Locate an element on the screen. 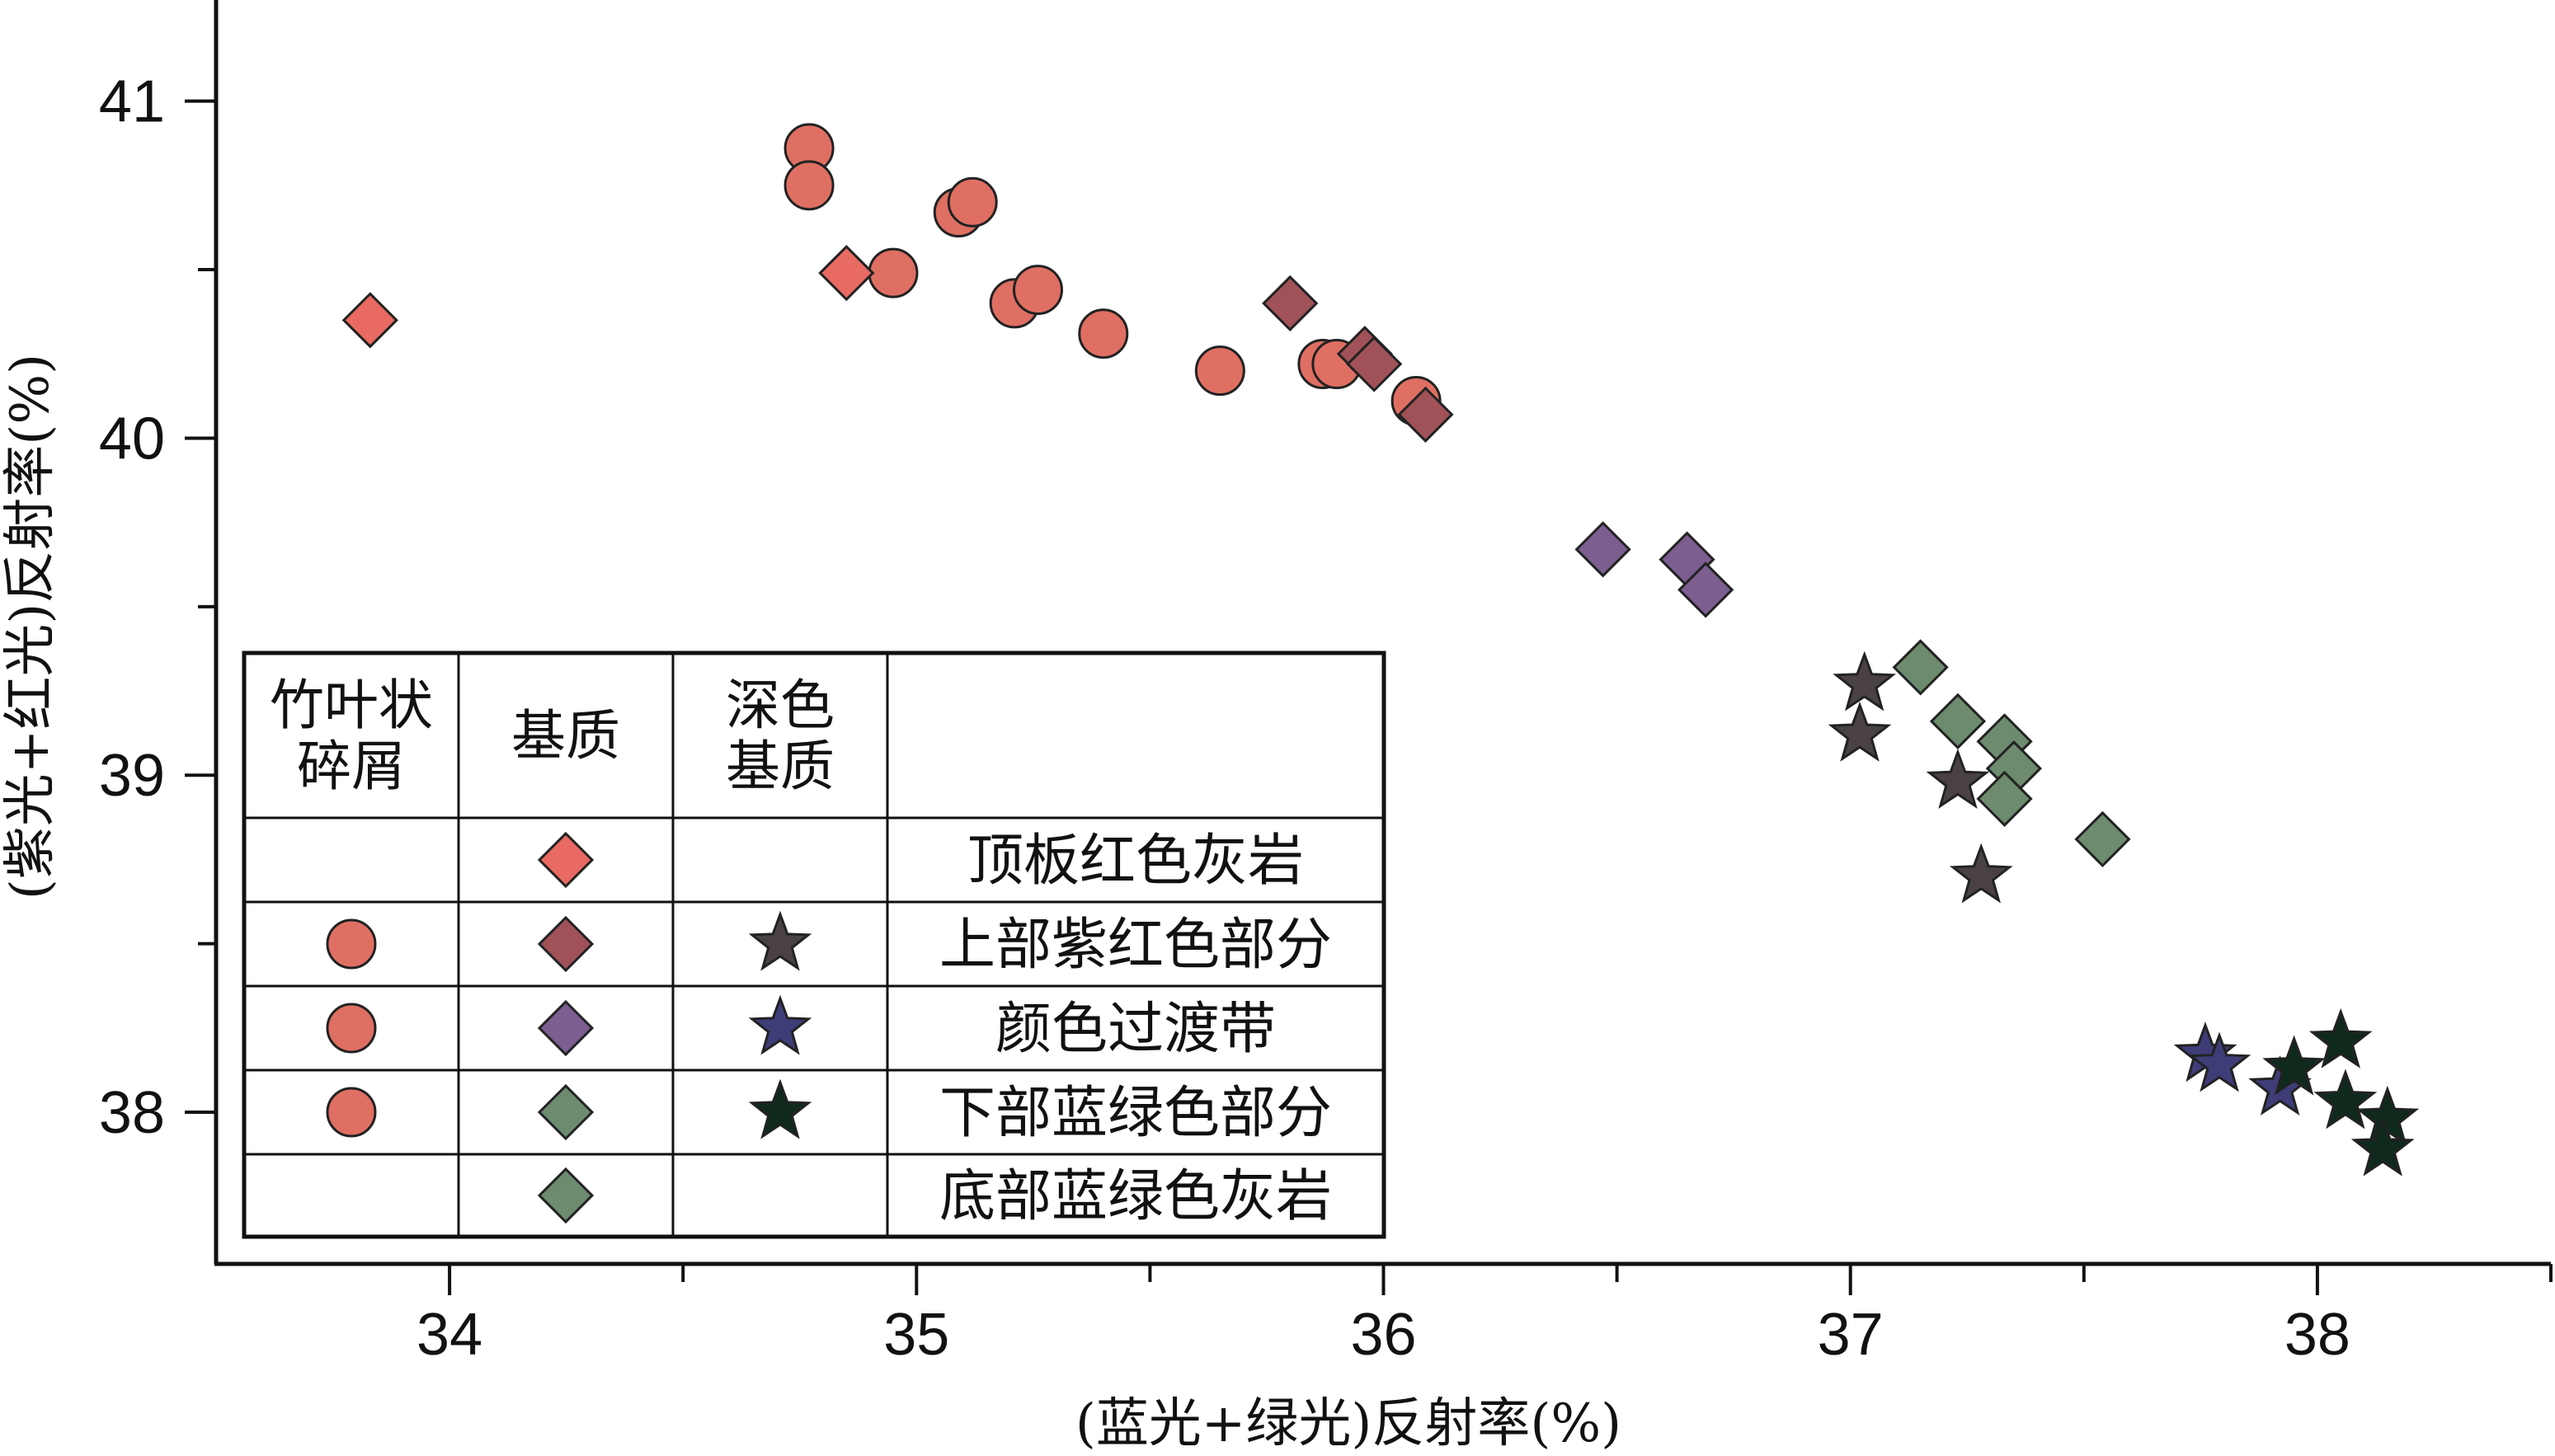 The height and width of the screenshot is (1456, 2555). legend-row-label: 上部紫红色部分 is located at coordinates (1136, 945).